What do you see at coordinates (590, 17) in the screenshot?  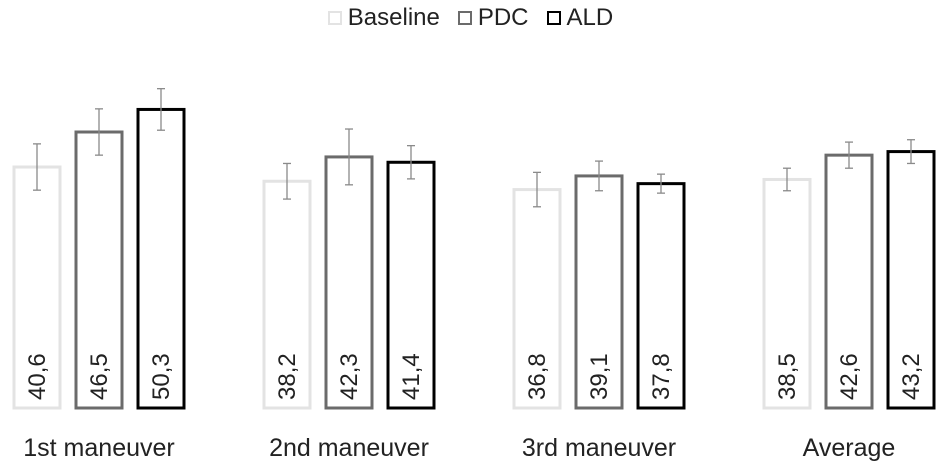 I see `legend-label-ald: ALD` at bounding box center [590, 17].